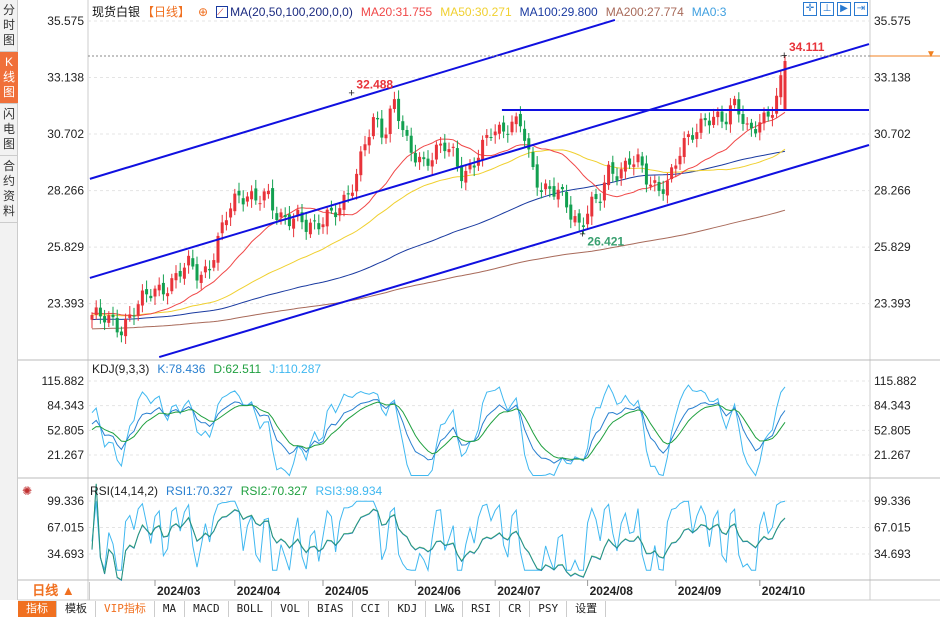 Image resolution: width=940 pixels, height=617 pixels. I want to click on ma20-value: MA20:31.755, so click(396, 11).